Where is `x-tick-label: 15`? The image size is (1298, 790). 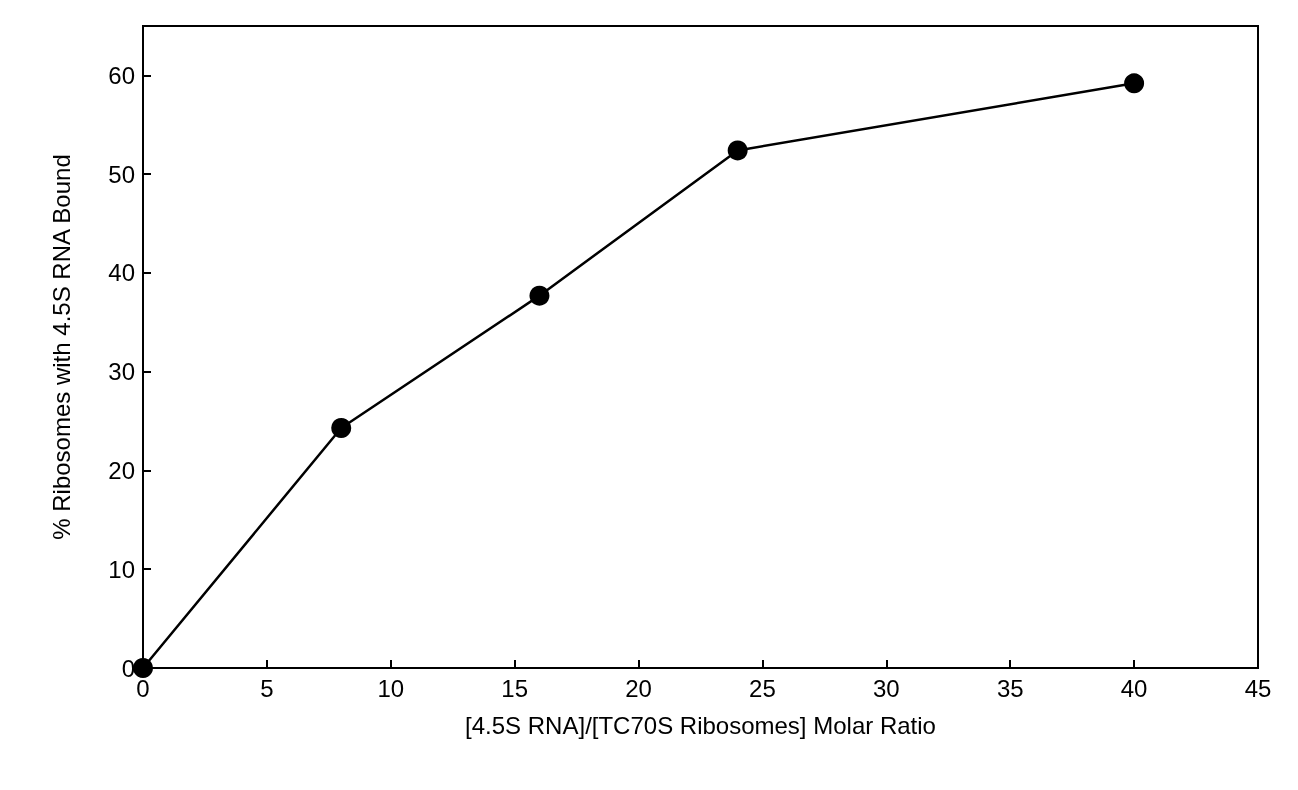 x-tick-label: 15 is located at coordinates (515, 688).